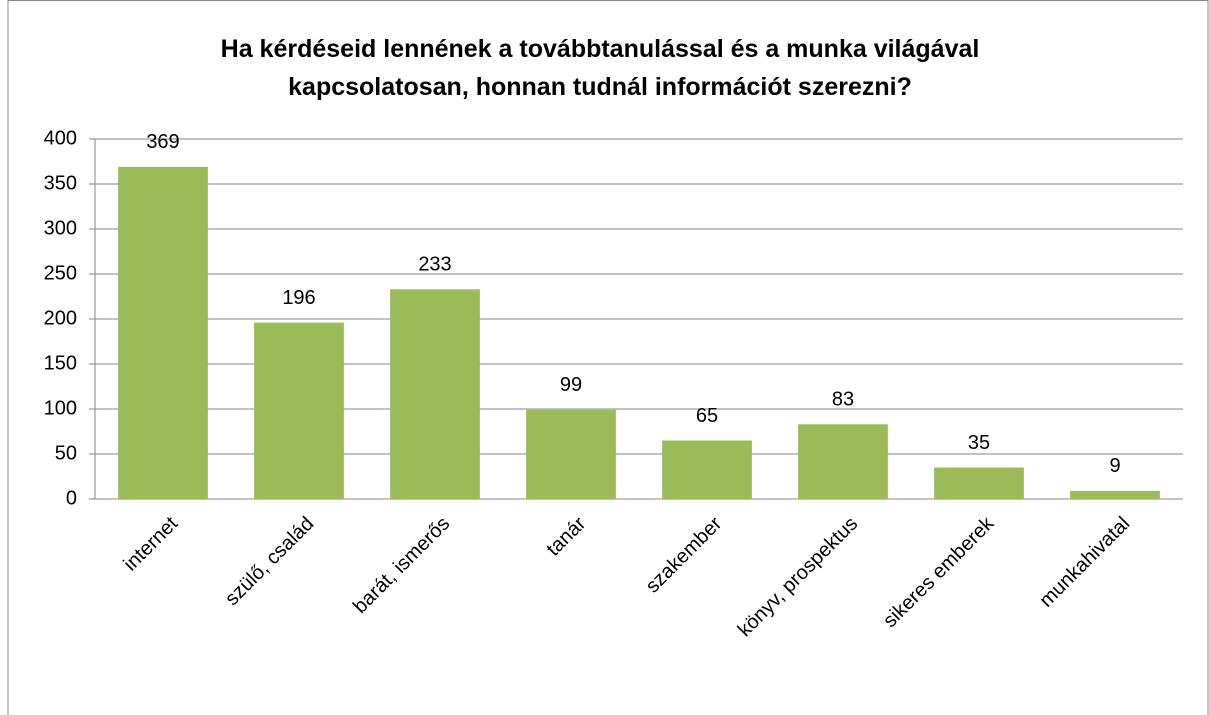 The height and width of the screenshot is (715, 1209). What do you see at coordinates (60, 408) in the screenshot?
I see `y-tick-label: 100` at bounding box center [60, 408].